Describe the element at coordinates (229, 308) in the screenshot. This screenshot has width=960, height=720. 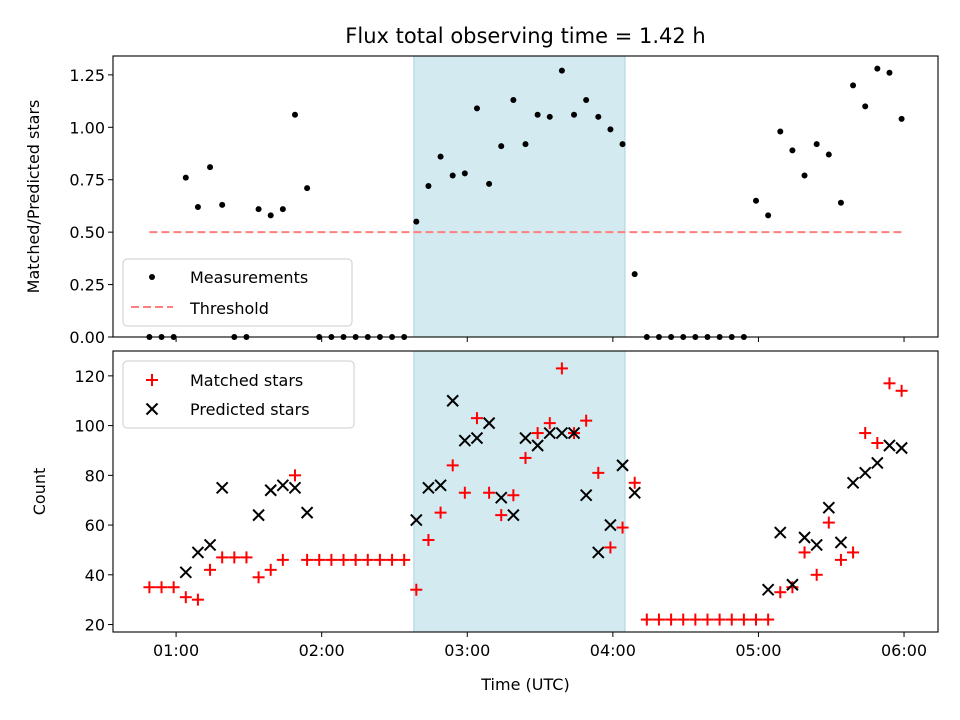
I see `legend-threshold-label: Threshold` at that location.